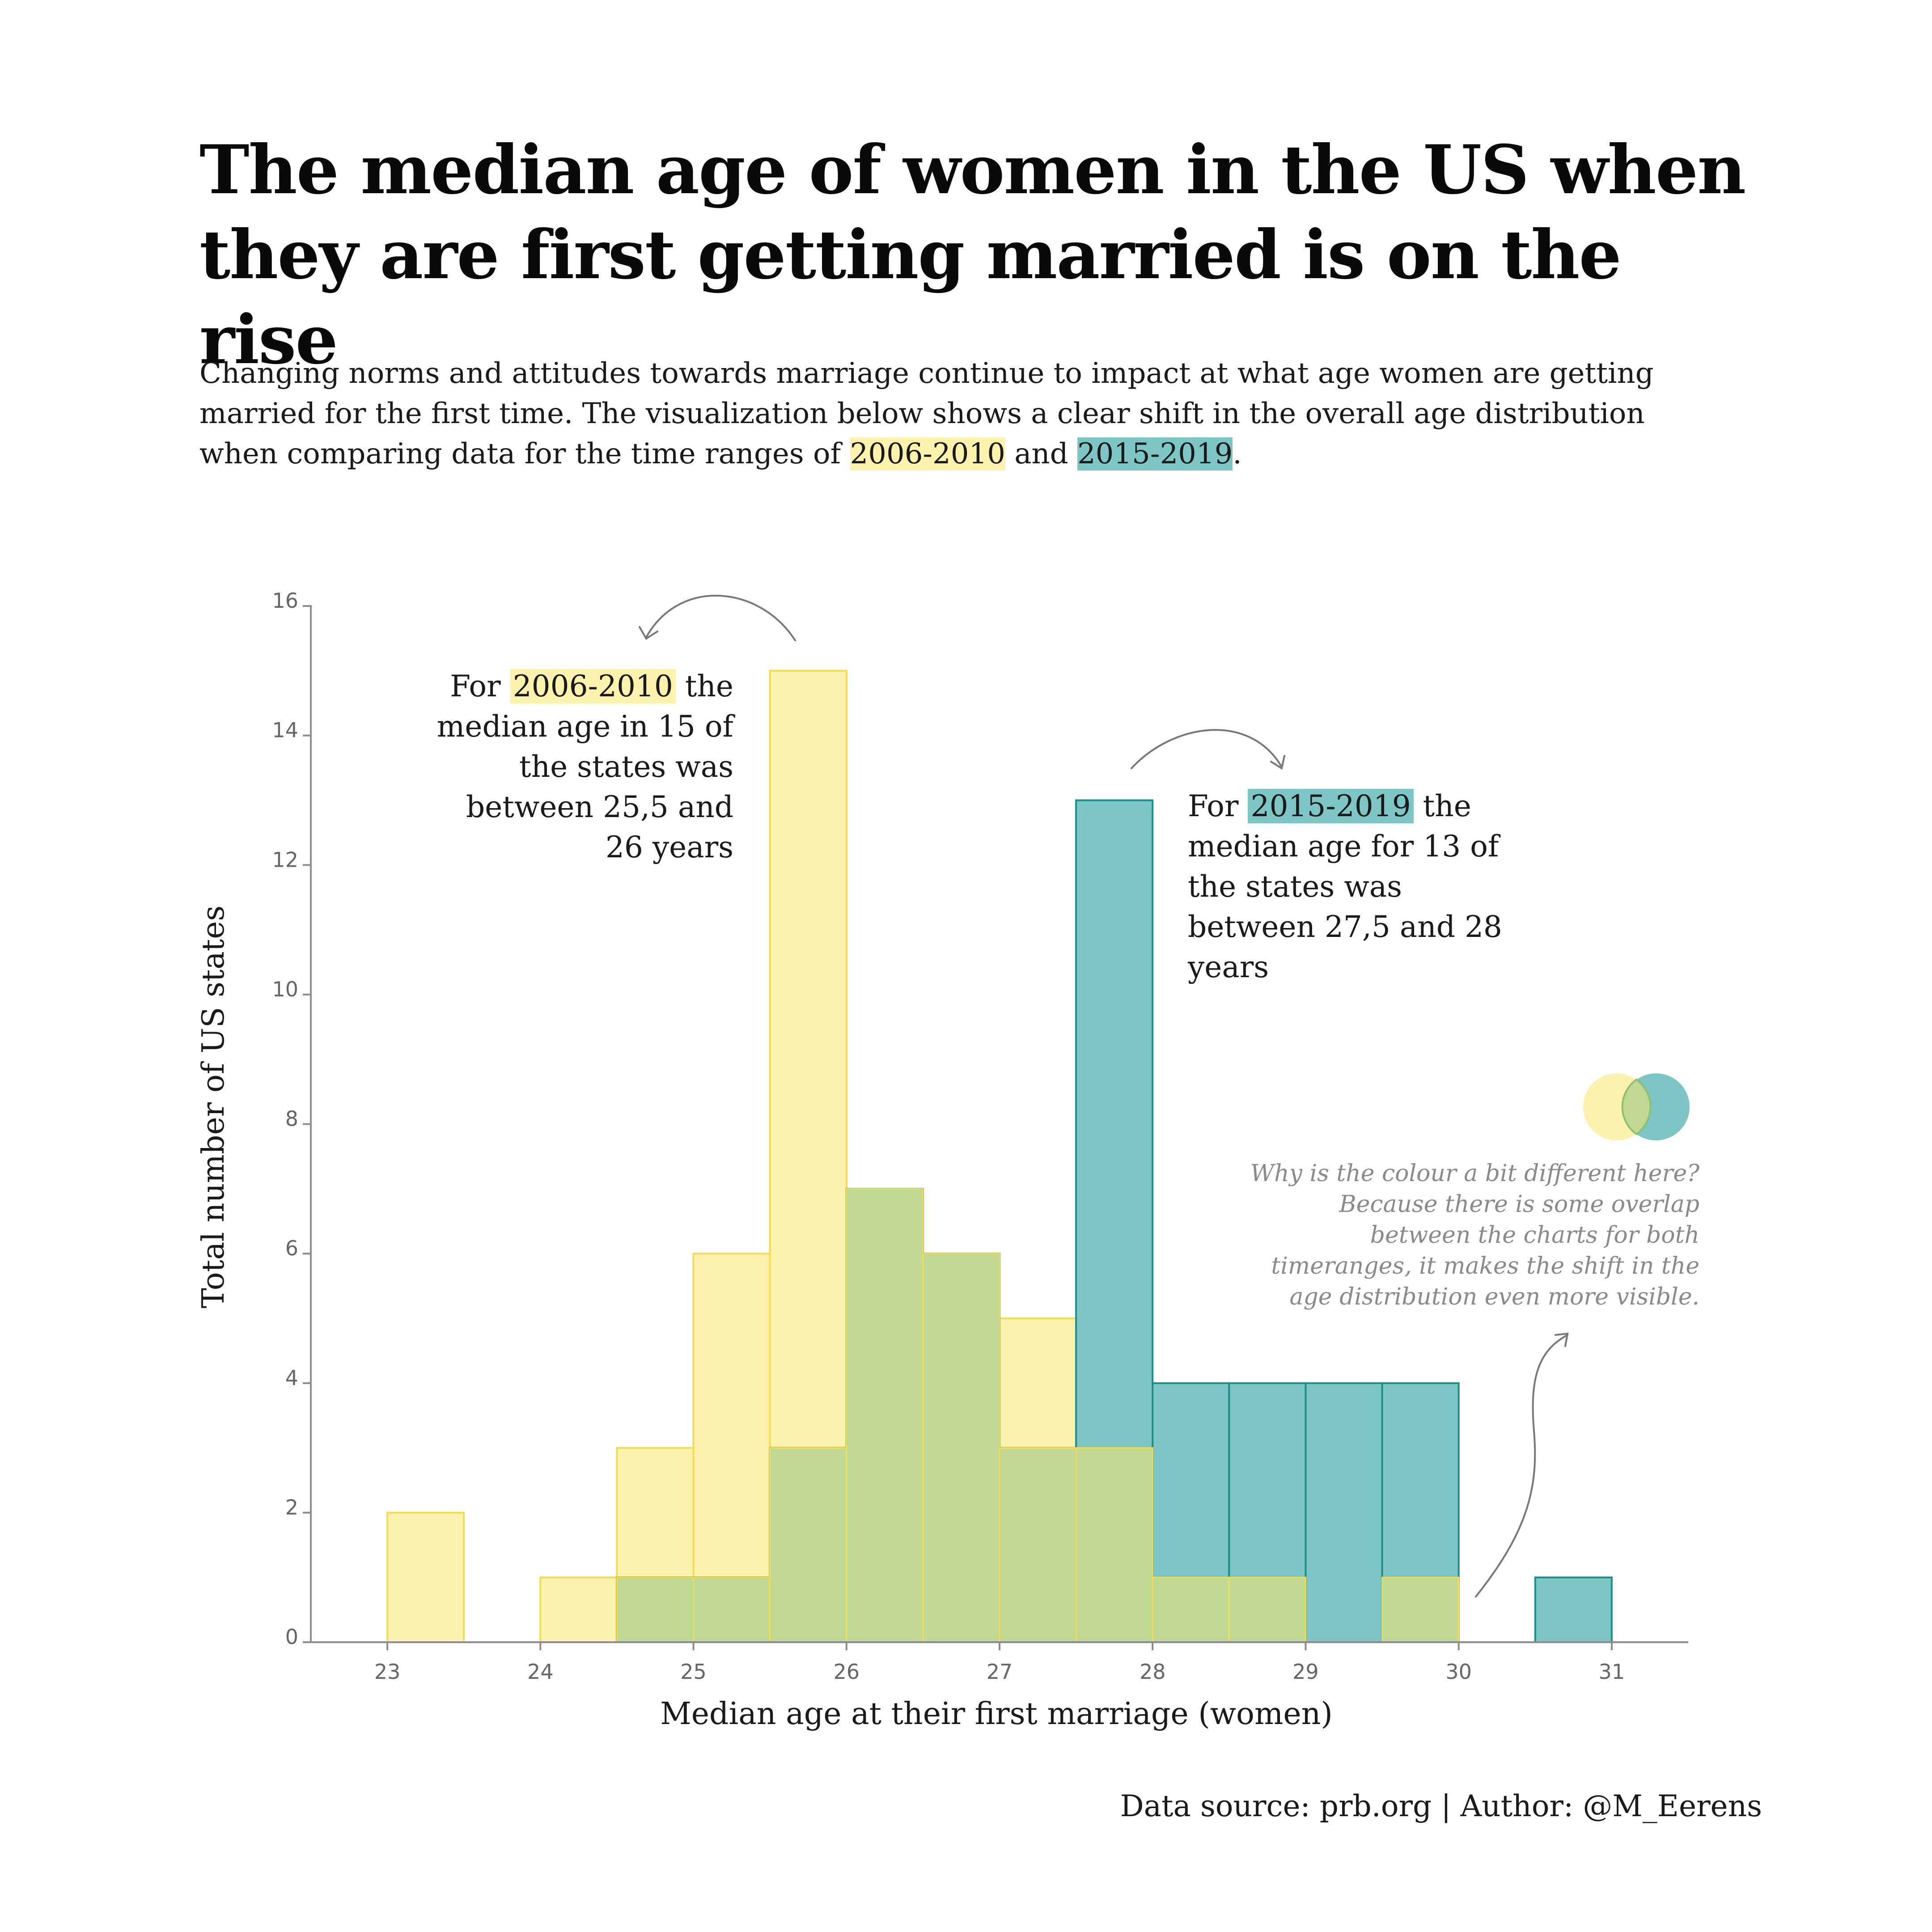 Image resolution: width=1932 pixels, height=1932 pixels. I want to click on annotation-arrow-2006, so click(720, 618).